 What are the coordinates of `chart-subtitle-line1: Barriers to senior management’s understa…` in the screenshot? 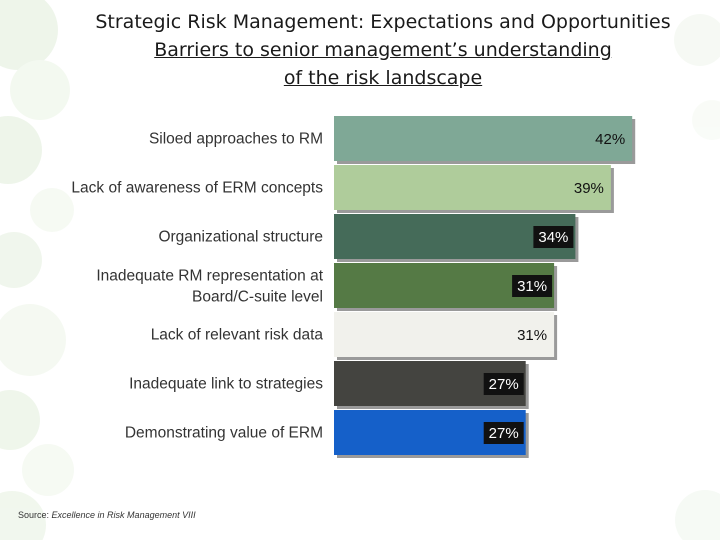 It's located at (383, 50).